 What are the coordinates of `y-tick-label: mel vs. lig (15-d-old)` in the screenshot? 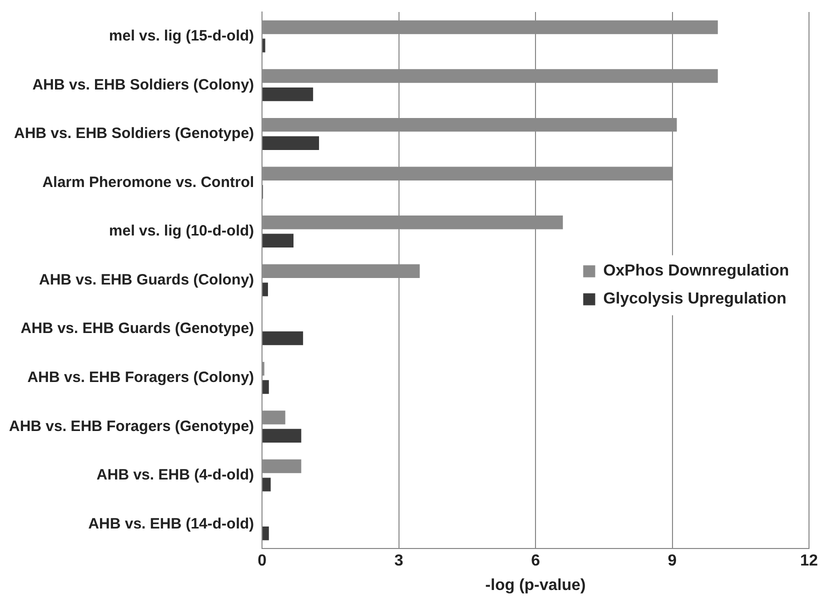 It's located at (181, 36).